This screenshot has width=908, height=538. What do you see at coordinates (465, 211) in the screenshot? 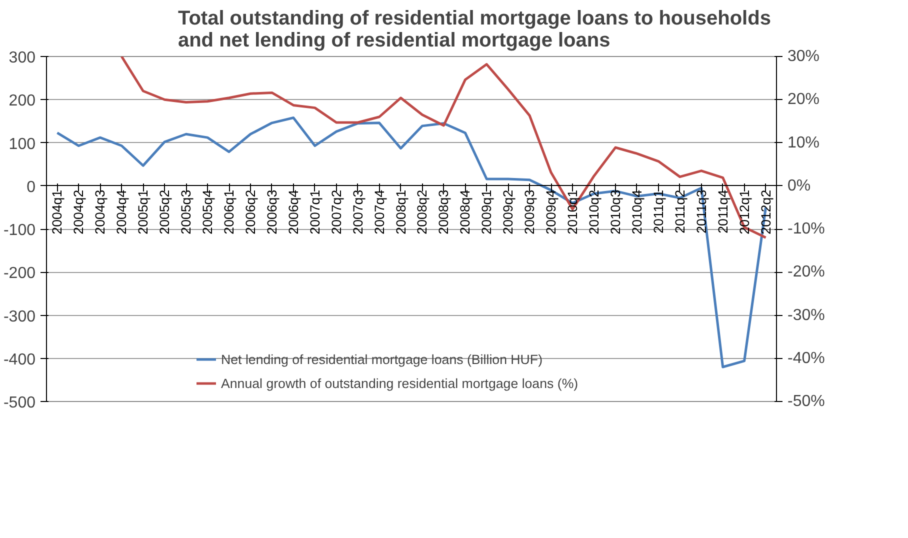
I see `x-tick-label: 2008q4` at bounding box center [465, 211].